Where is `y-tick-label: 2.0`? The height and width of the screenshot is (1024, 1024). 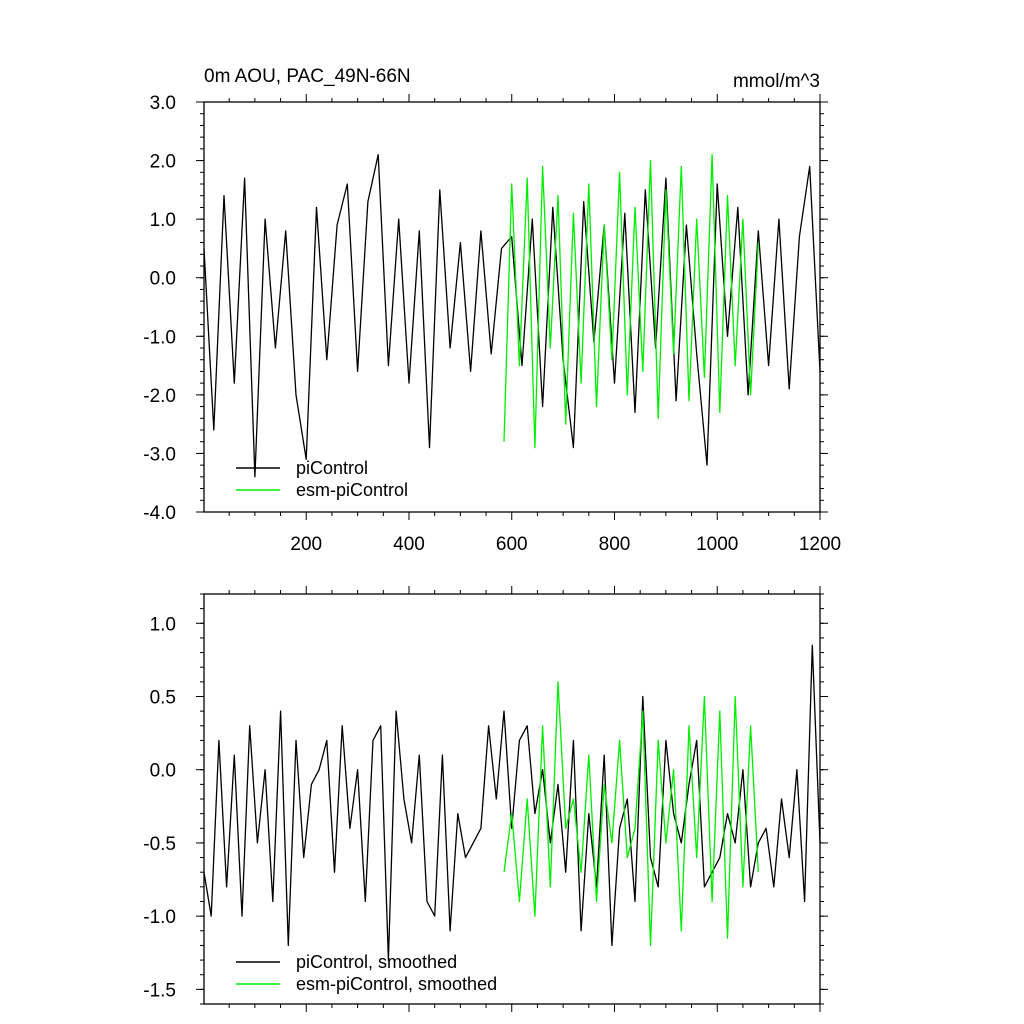
y-tick-label: 2.0 is located at coordinates (163, 162).